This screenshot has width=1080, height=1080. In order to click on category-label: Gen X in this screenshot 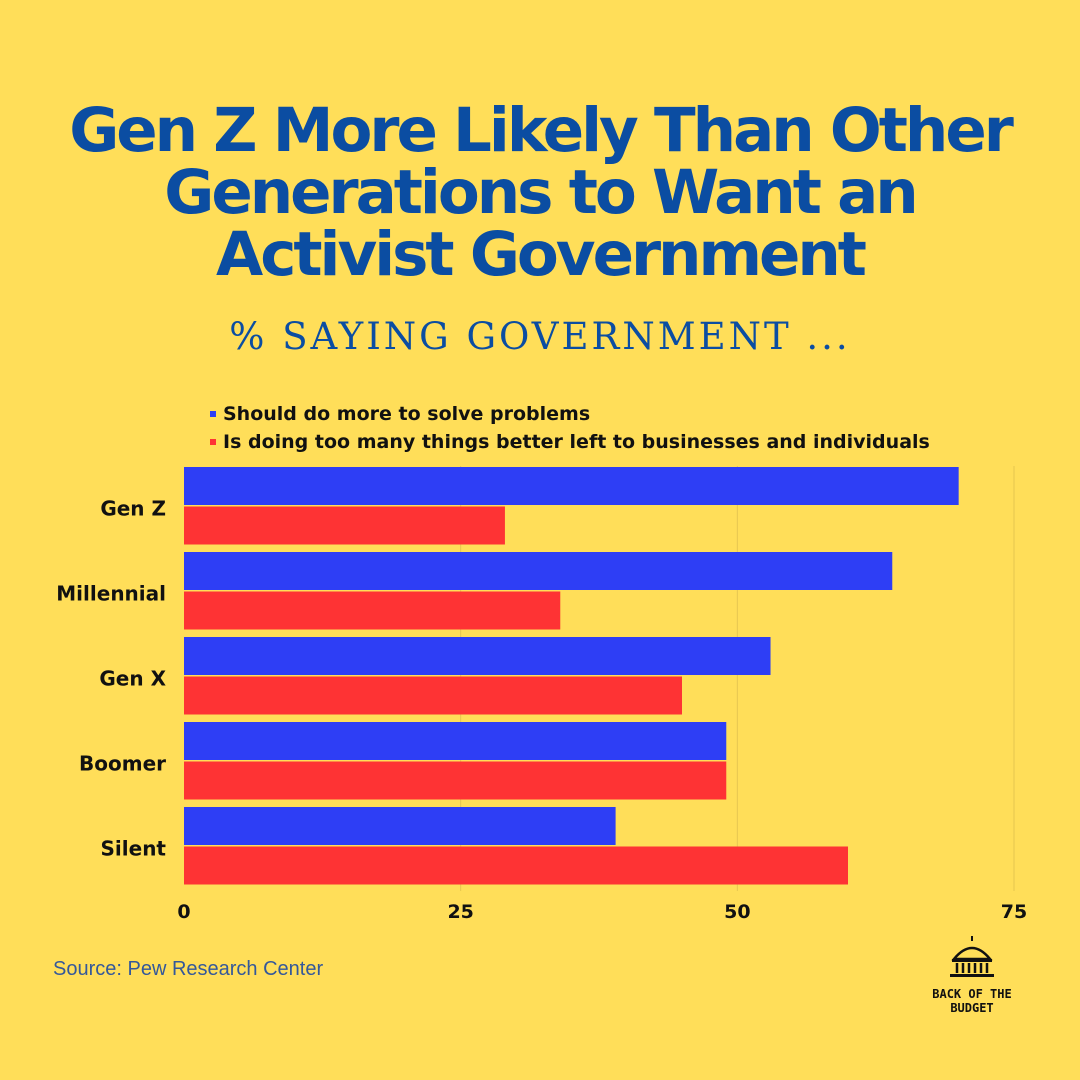, I will do `click(132, 679)`.